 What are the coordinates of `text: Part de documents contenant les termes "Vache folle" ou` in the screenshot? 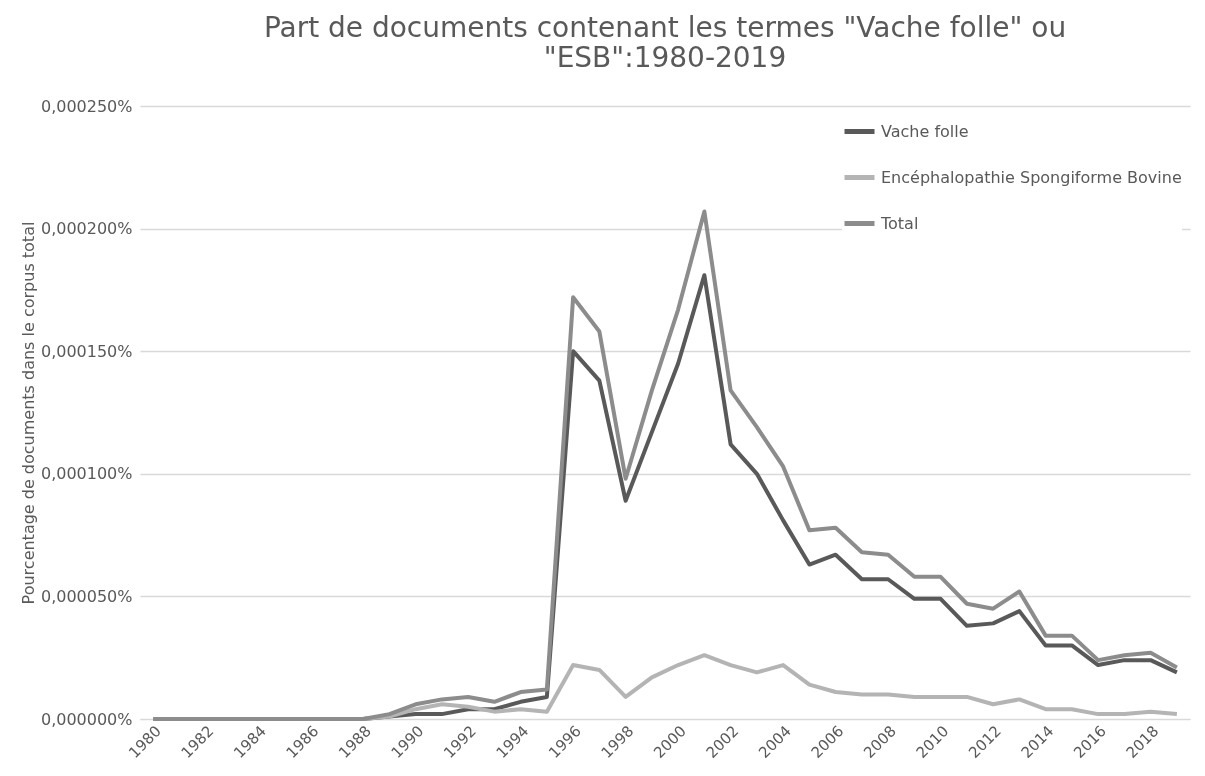 It's located at (665, 27).